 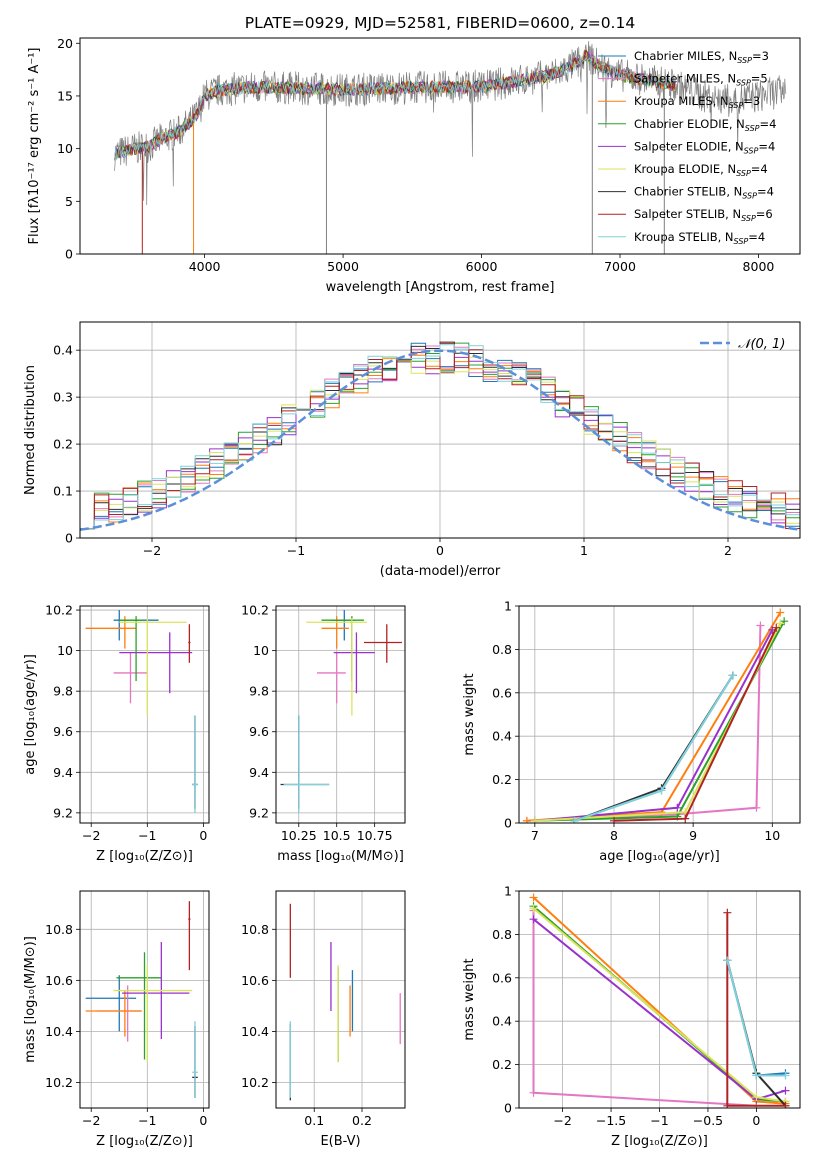 I want to click on x-tick-label: 8, so click(x=614, y=835).